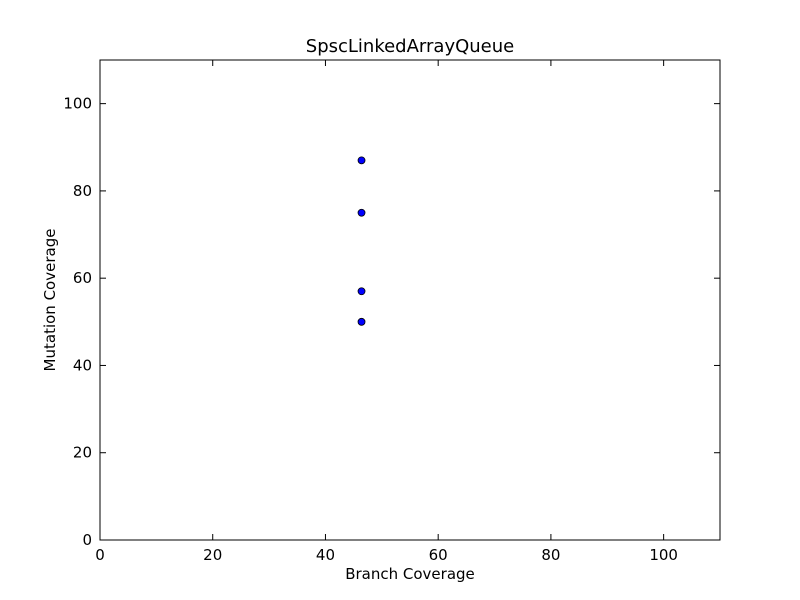  I want to click on y-axis-label: Mutation Coverage, so click(50, 300).